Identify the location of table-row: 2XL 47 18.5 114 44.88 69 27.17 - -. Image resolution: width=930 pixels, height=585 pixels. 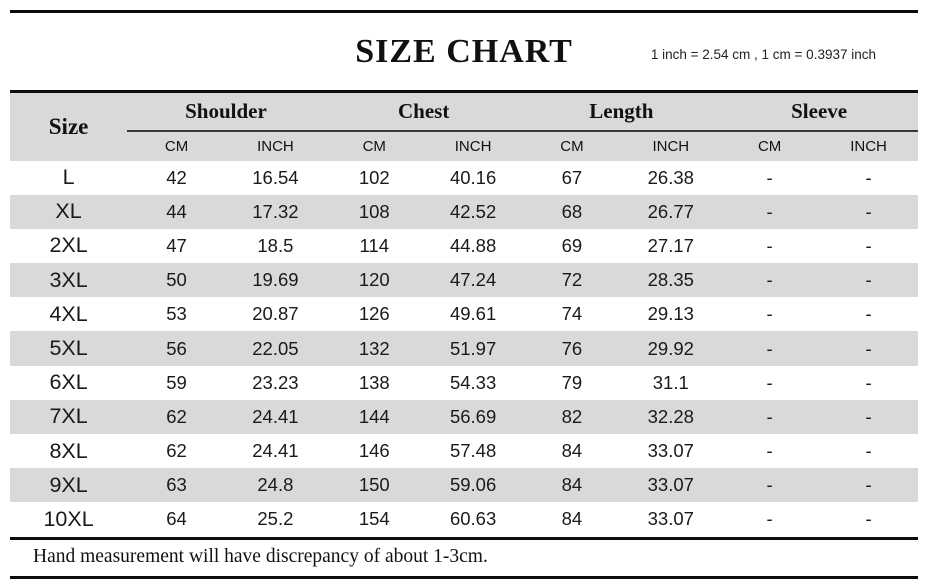
(464, 246).